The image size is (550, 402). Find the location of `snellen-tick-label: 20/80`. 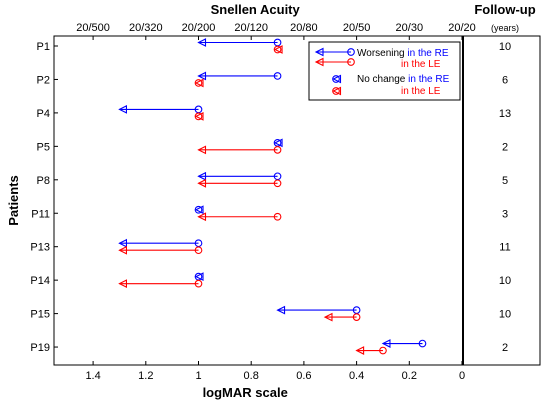

snellen-tick-label: 20/80 is located at coordinates (304, 28).